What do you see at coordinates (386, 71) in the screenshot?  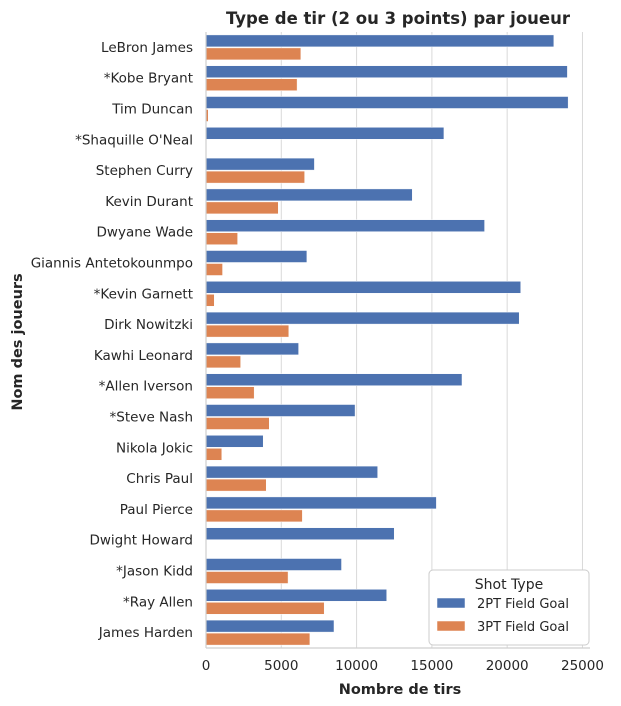 I see `bar-kobe-bryant-2pt` at bounding box center [386, 71].